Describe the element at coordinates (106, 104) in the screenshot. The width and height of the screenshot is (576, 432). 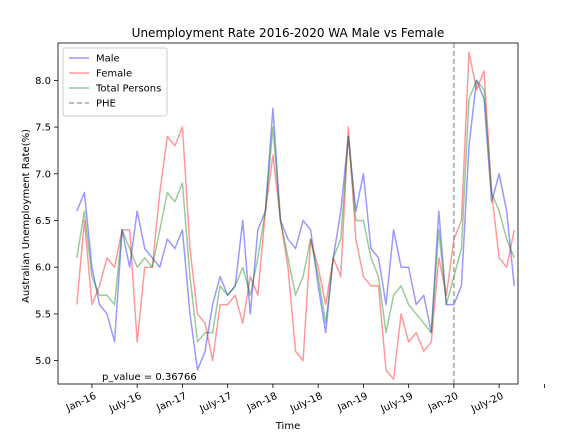
I see `legend-label: PHE` at that location.